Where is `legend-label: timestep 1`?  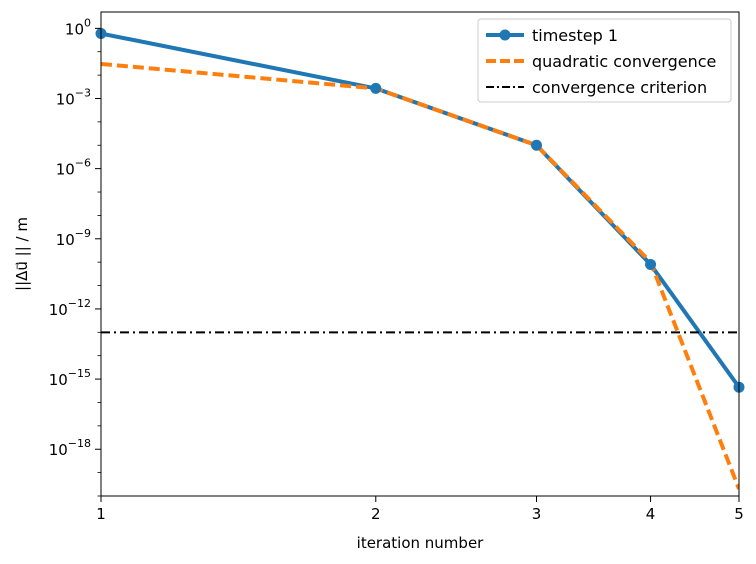
legend-label: timestep 1 is located at coordinates (575, 35).